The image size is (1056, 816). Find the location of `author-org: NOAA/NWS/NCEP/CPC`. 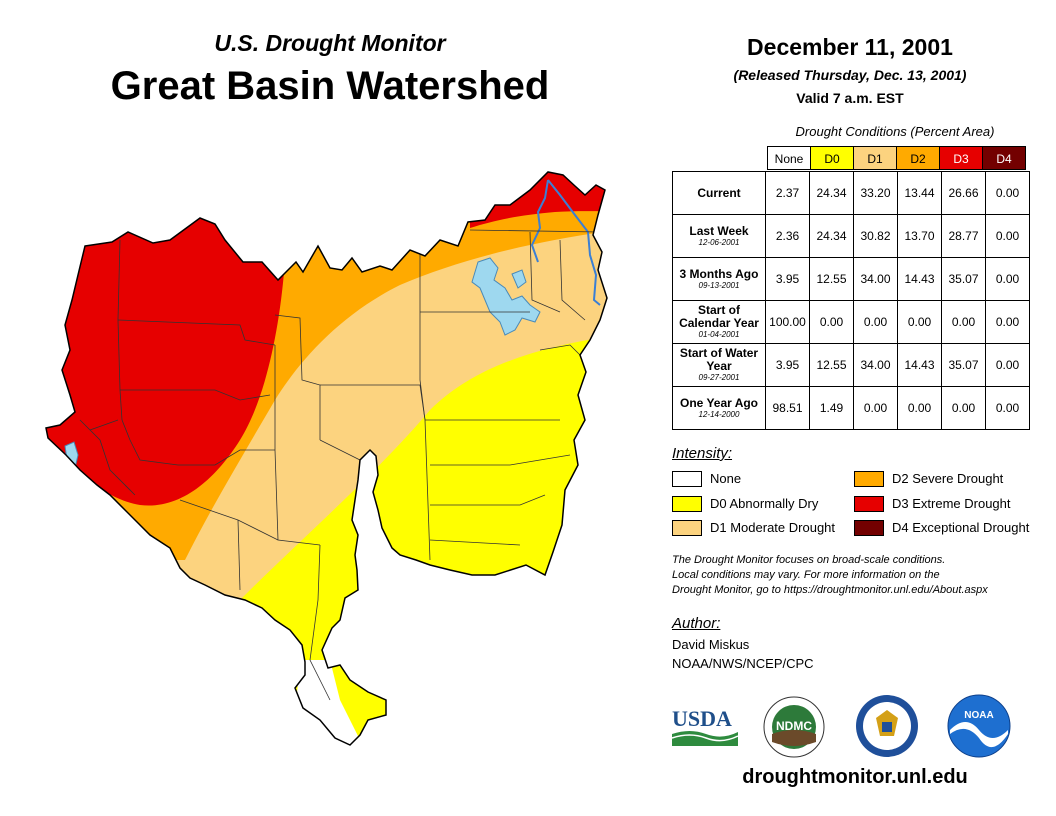

author-org: NOAA/NWS/NCEP/CPC is located at coordinates (743, 663).